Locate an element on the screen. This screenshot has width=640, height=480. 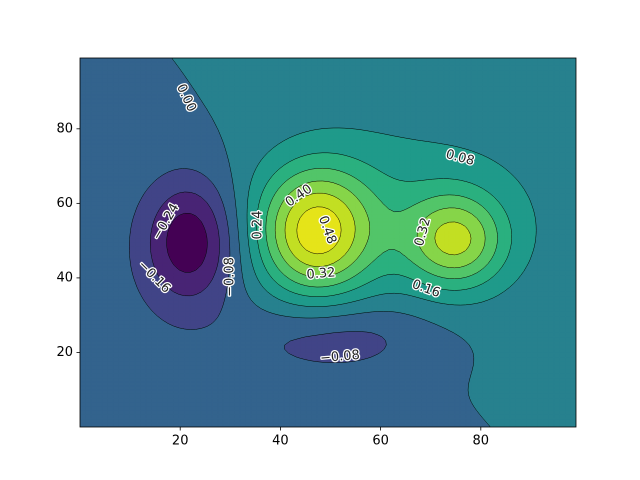
contour-label: 0.24 is located at coordinates (258, 225).